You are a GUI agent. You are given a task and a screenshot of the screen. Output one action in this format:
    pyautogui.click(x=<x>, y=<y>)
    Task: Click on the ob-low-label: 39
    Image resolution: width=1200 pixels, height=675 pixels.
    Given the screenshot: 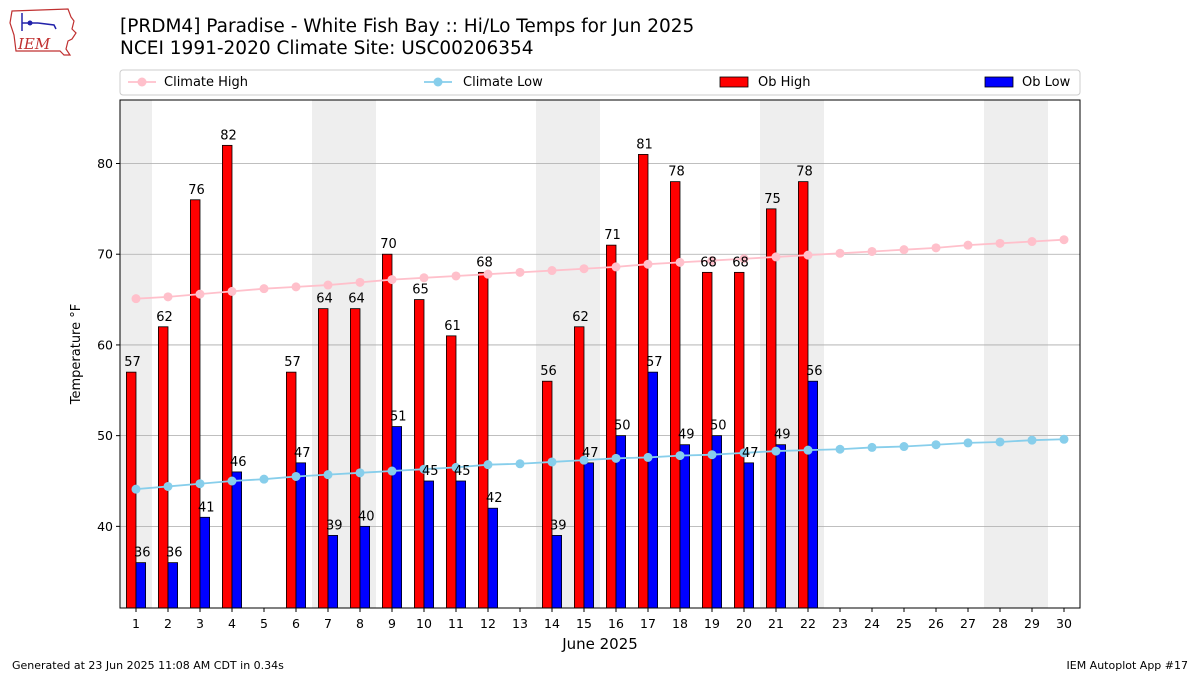 What is the action you would take?
    pyautogui.click(x=334, y=525)
    